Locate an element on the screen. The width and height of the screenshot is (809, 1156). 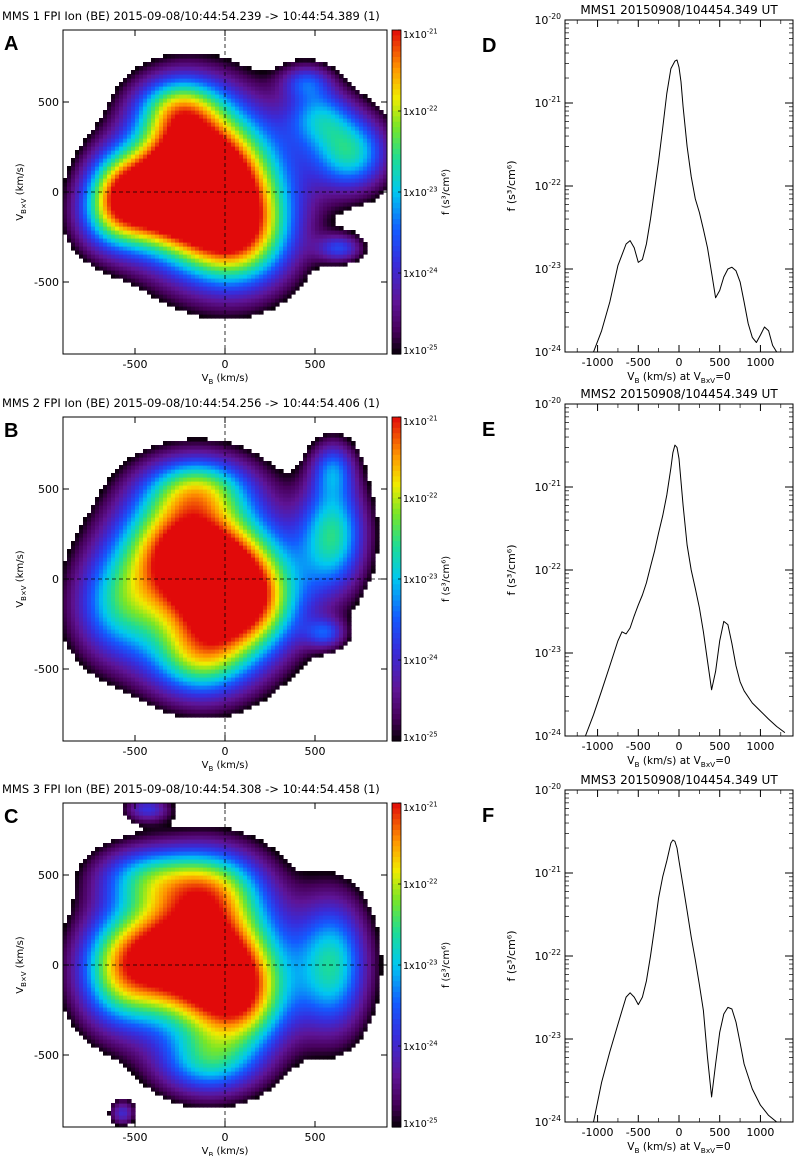
colorbar-tick-label: 1x10⁻²⁴ is located at coordinates (420, 273).